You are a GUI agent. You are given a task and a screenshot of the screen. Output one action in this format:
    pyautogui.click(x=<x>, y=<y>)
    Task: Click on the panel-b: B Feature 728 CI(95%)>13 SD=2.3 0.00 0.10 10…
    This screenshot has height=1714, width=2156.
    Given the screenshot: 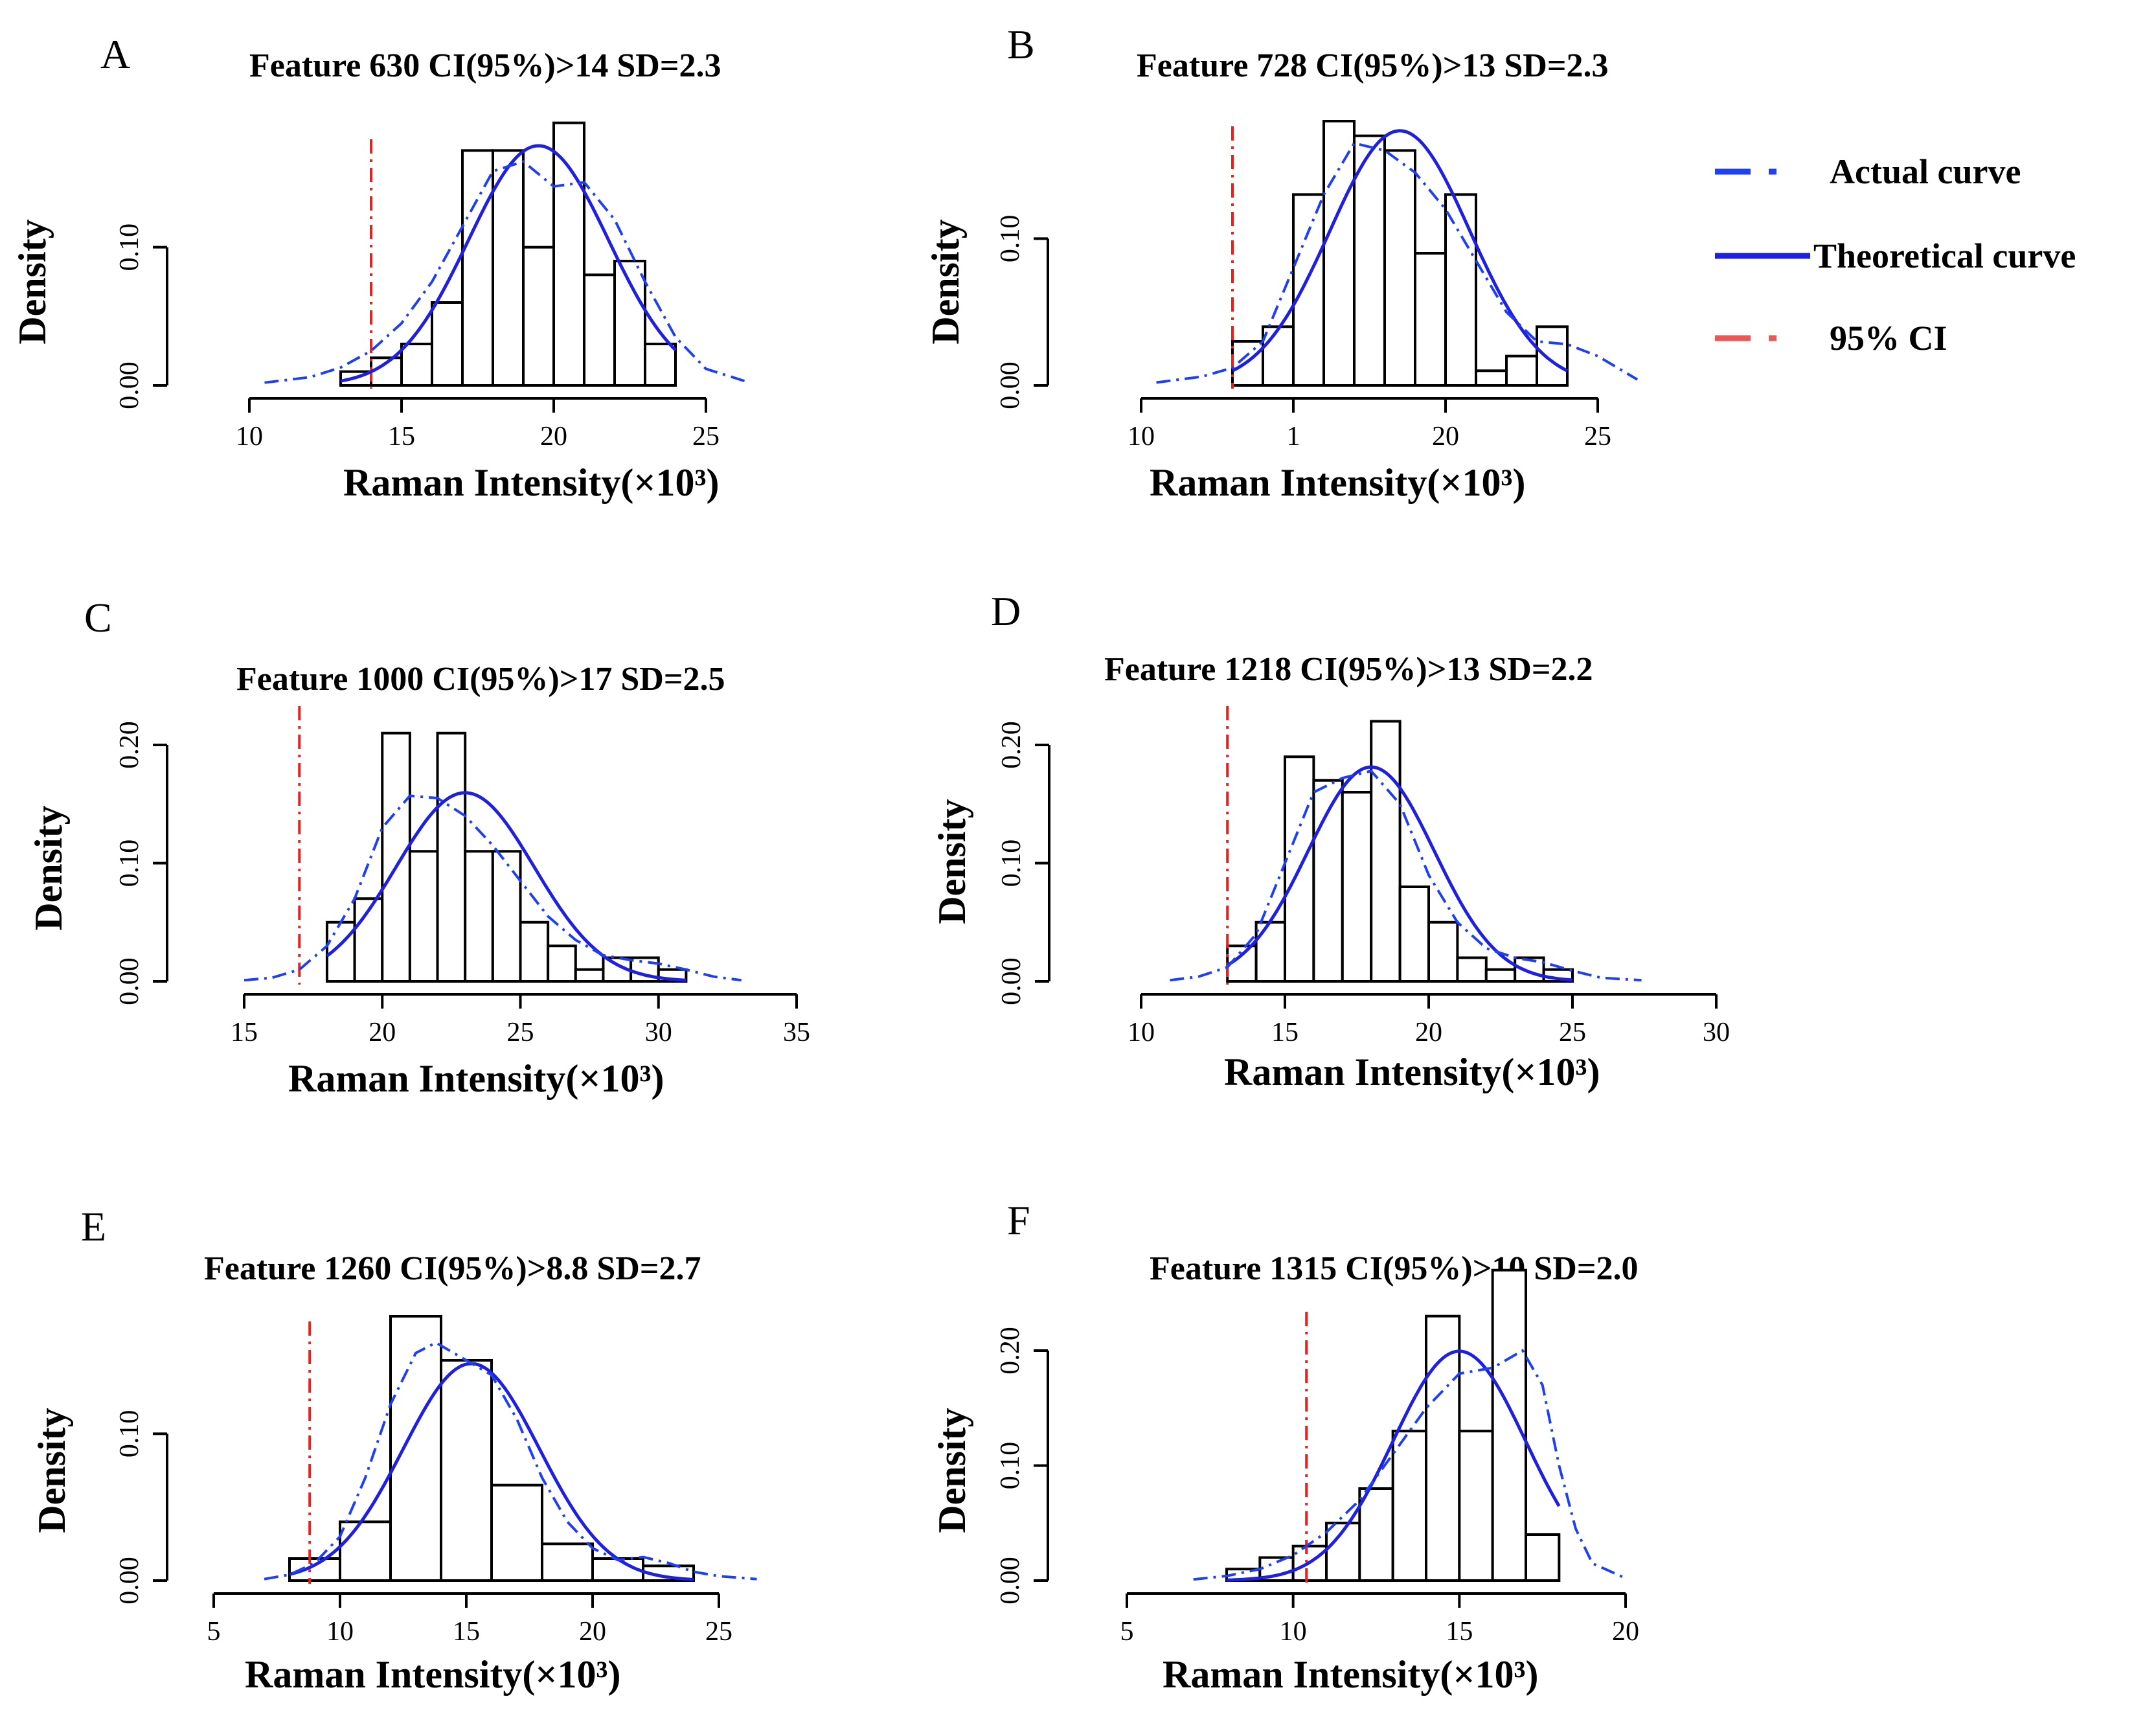 What is the action you would take?
    pyautogui.click(x=1281, y=262)
    